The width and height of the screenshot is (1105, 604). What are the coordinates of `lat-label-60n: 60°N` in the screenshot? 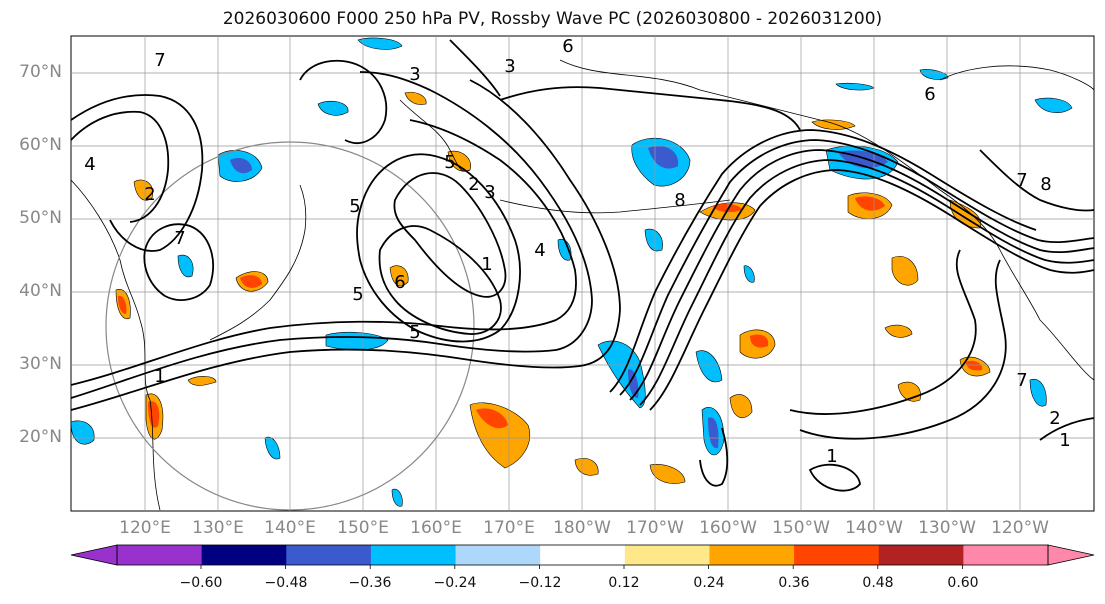 It's located at (40, 145).